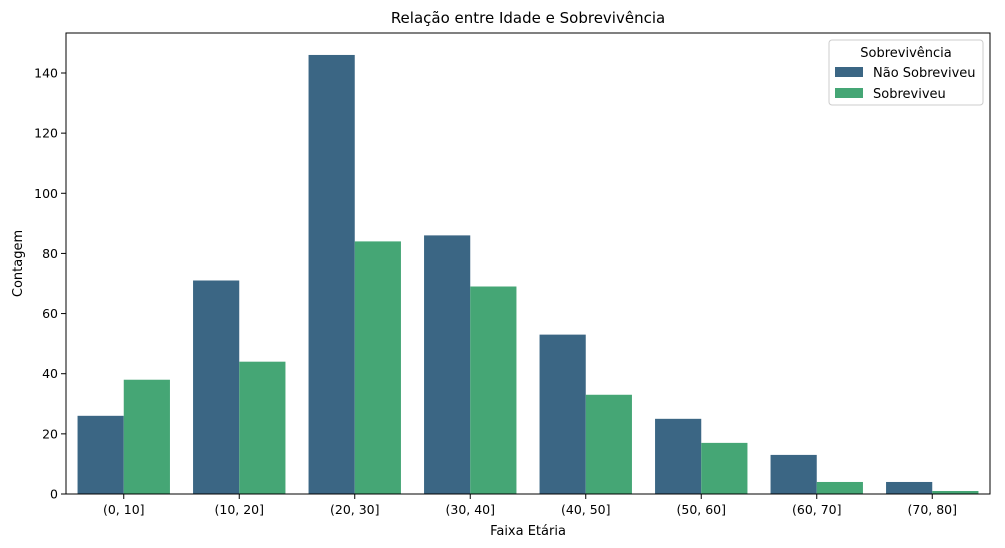 The height and width of the screenshot is (548, 1005). What do you see at coordinates (817, 509) in the screenshot?
I see `x-tick-label: (60, 70]` at bounding box center [817, 509].